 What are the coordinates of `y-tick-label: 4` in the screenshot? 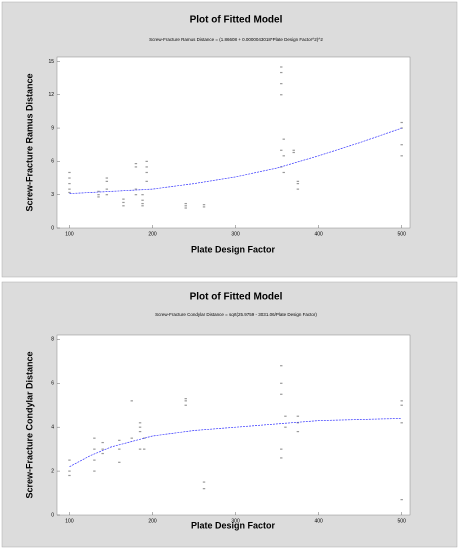 It's located at (52, 428).